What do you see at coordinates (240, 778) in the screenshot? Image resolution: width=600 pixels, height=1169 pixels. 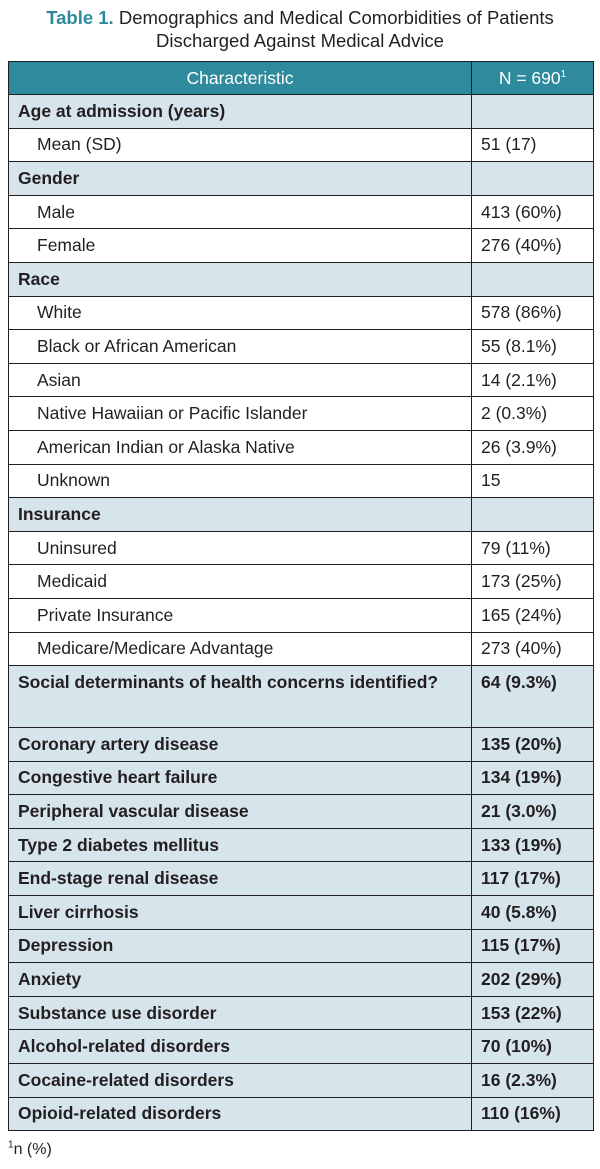 I see `row-label: Congestive heart failure` at bounding box center [240, 778].